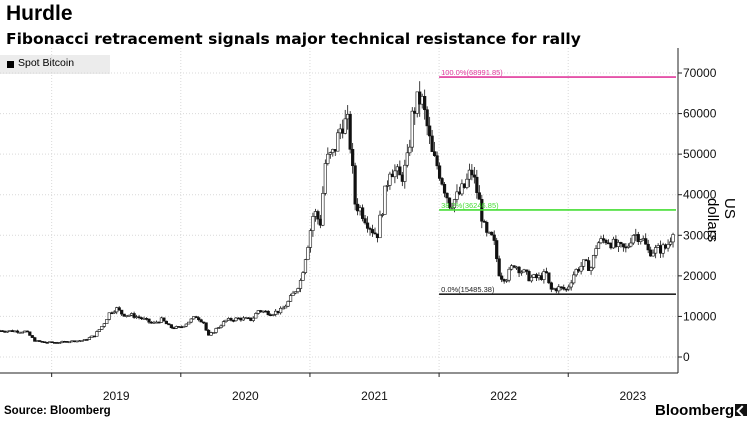  Describe the element at coordinates (741, 410) in the screenshot. I see `expand-icon` at that location.